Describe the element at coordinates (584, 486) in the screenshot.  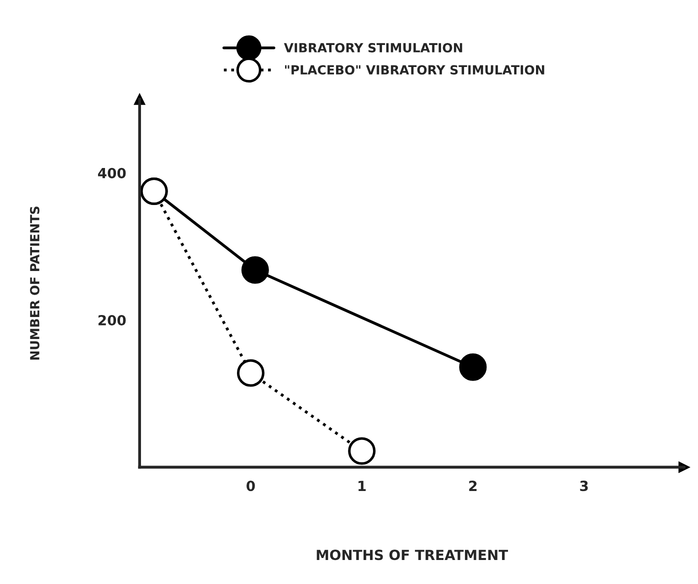
I see `x-tick-label: 3` at that location.